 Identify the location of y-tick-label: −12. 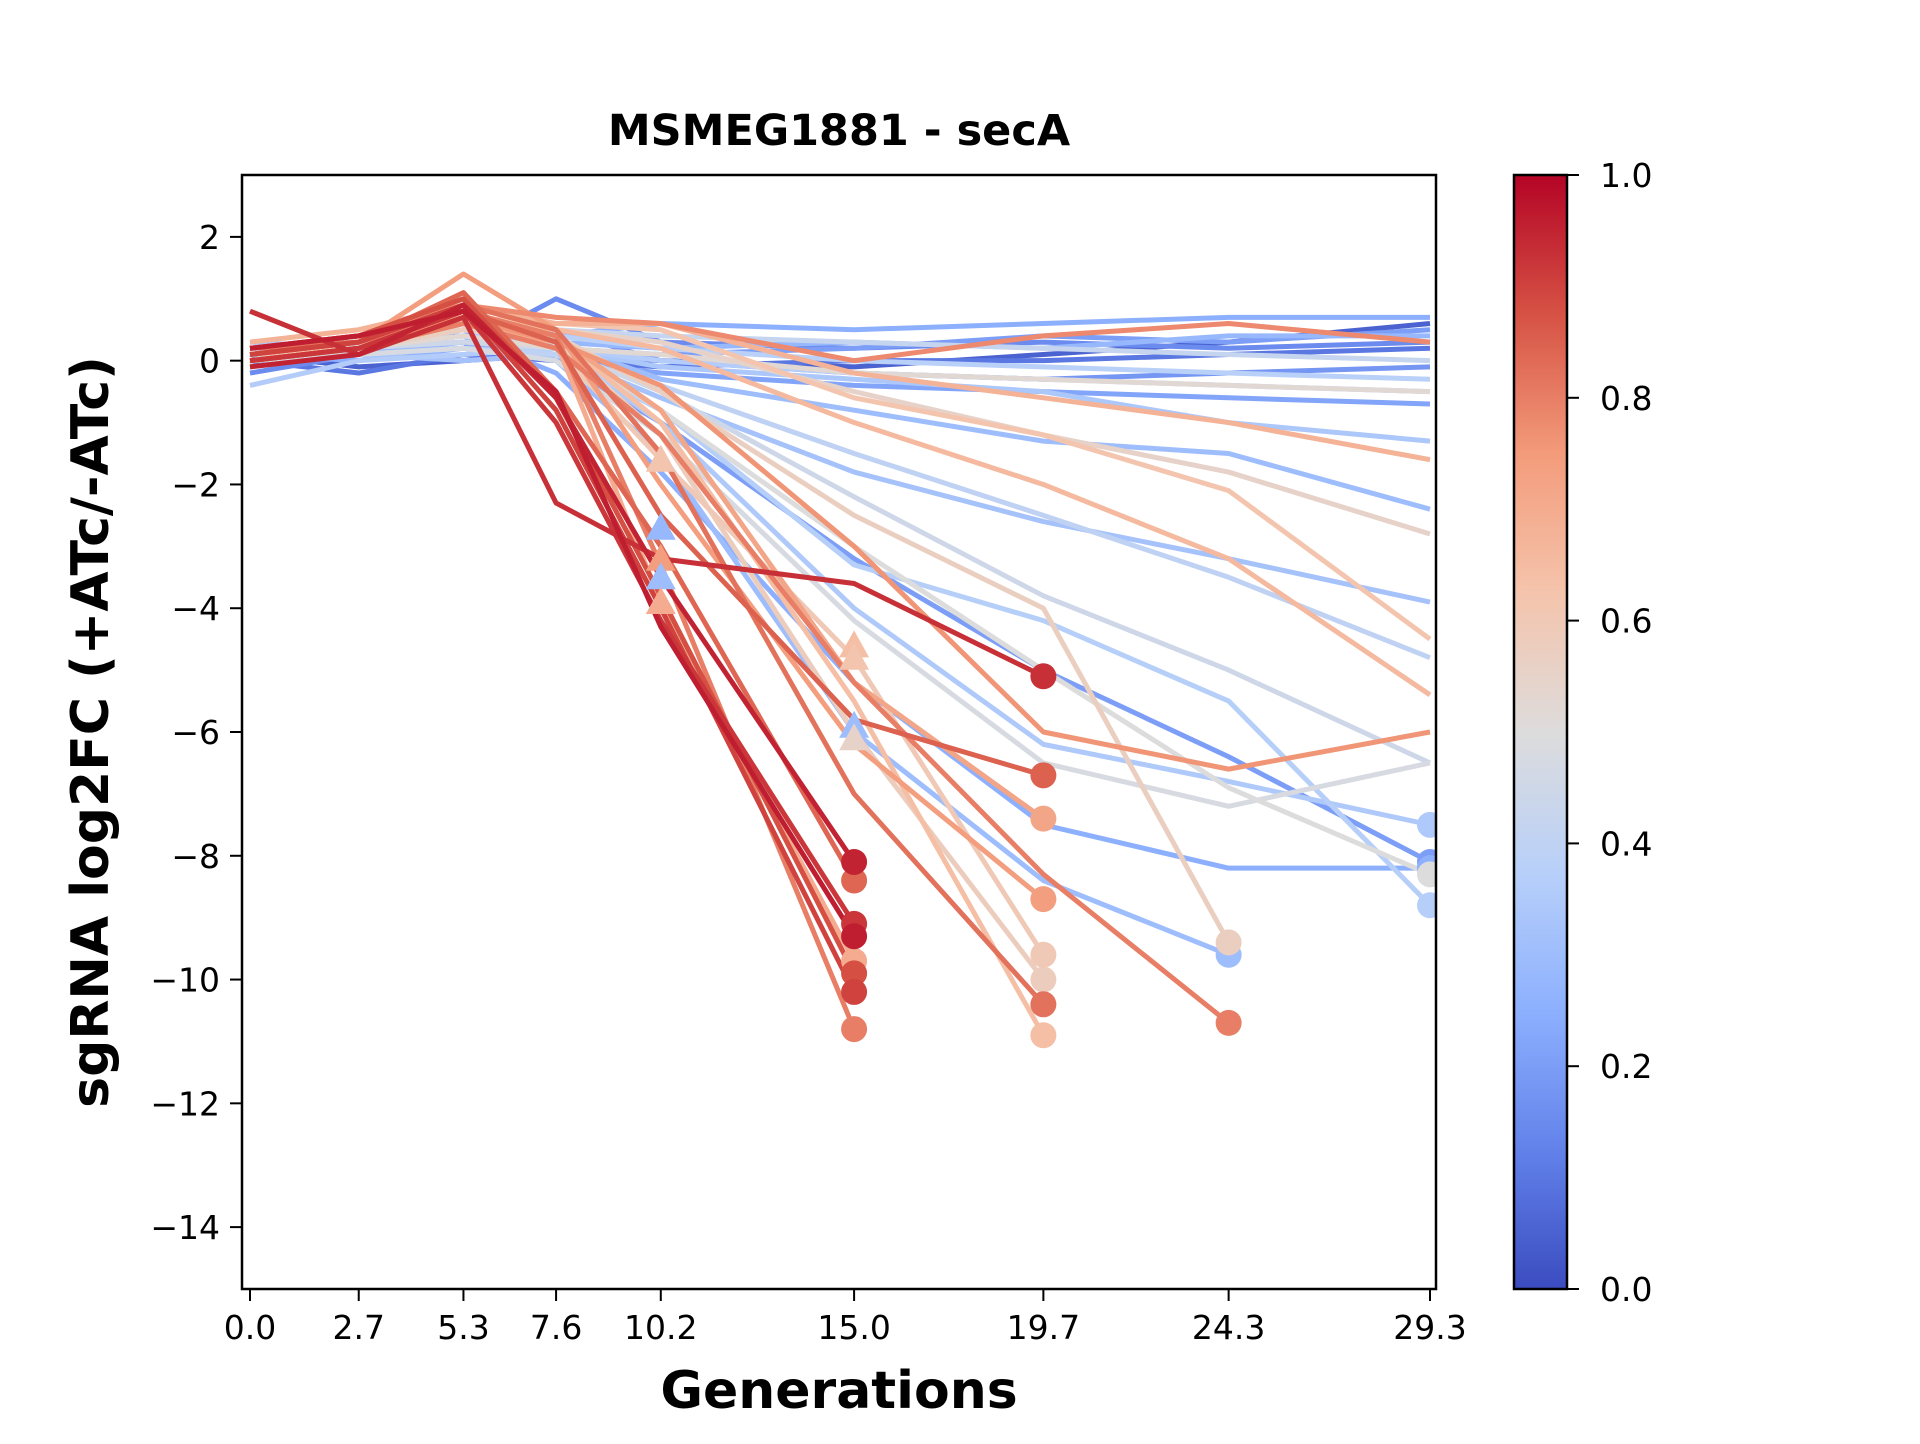
(185, 1103).